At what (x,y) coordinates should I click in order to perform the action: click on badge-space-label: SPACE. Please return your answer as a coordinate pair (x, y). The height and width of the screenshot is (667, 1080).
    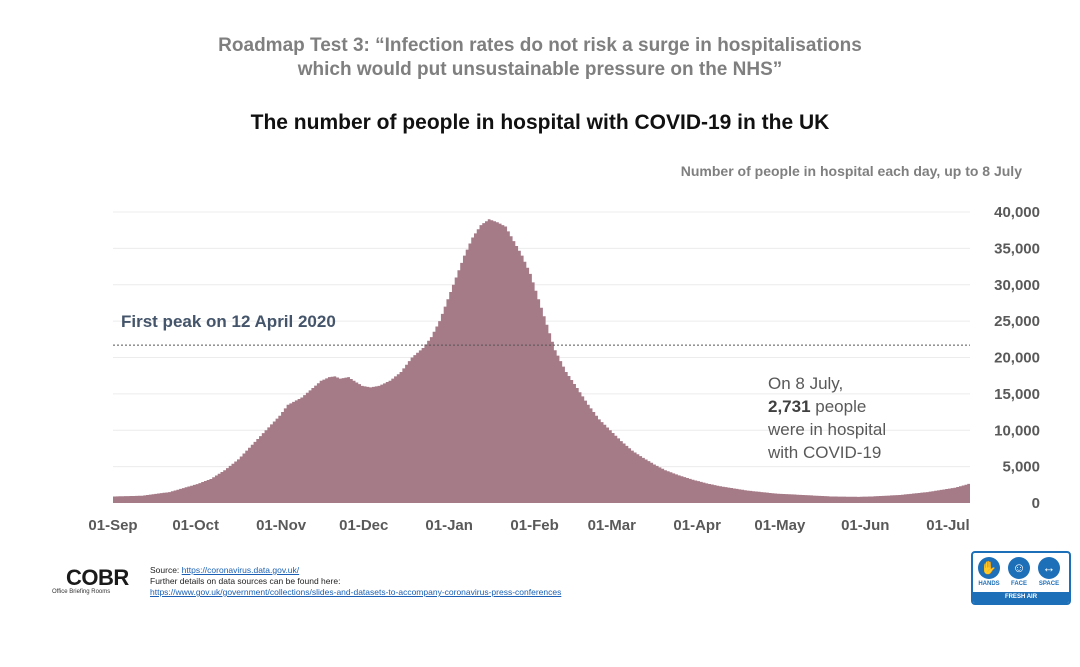
    Looking at the image, I should click on (1049, 584).